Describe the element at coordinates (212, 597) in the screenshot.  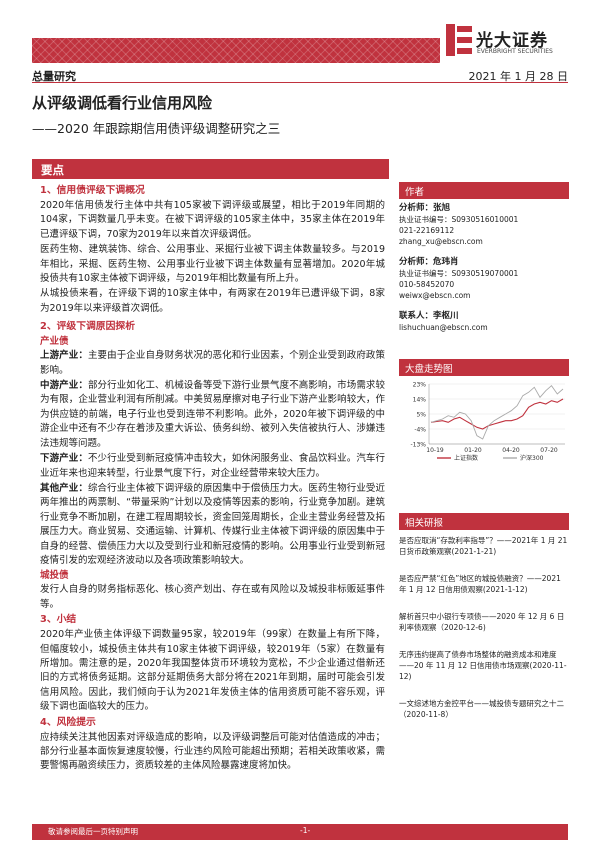
I see `paragraph: 发行人自身的财务指标恶化、核心资产划出、存在或有风险以及城投非标贩延事件等。` at that location.